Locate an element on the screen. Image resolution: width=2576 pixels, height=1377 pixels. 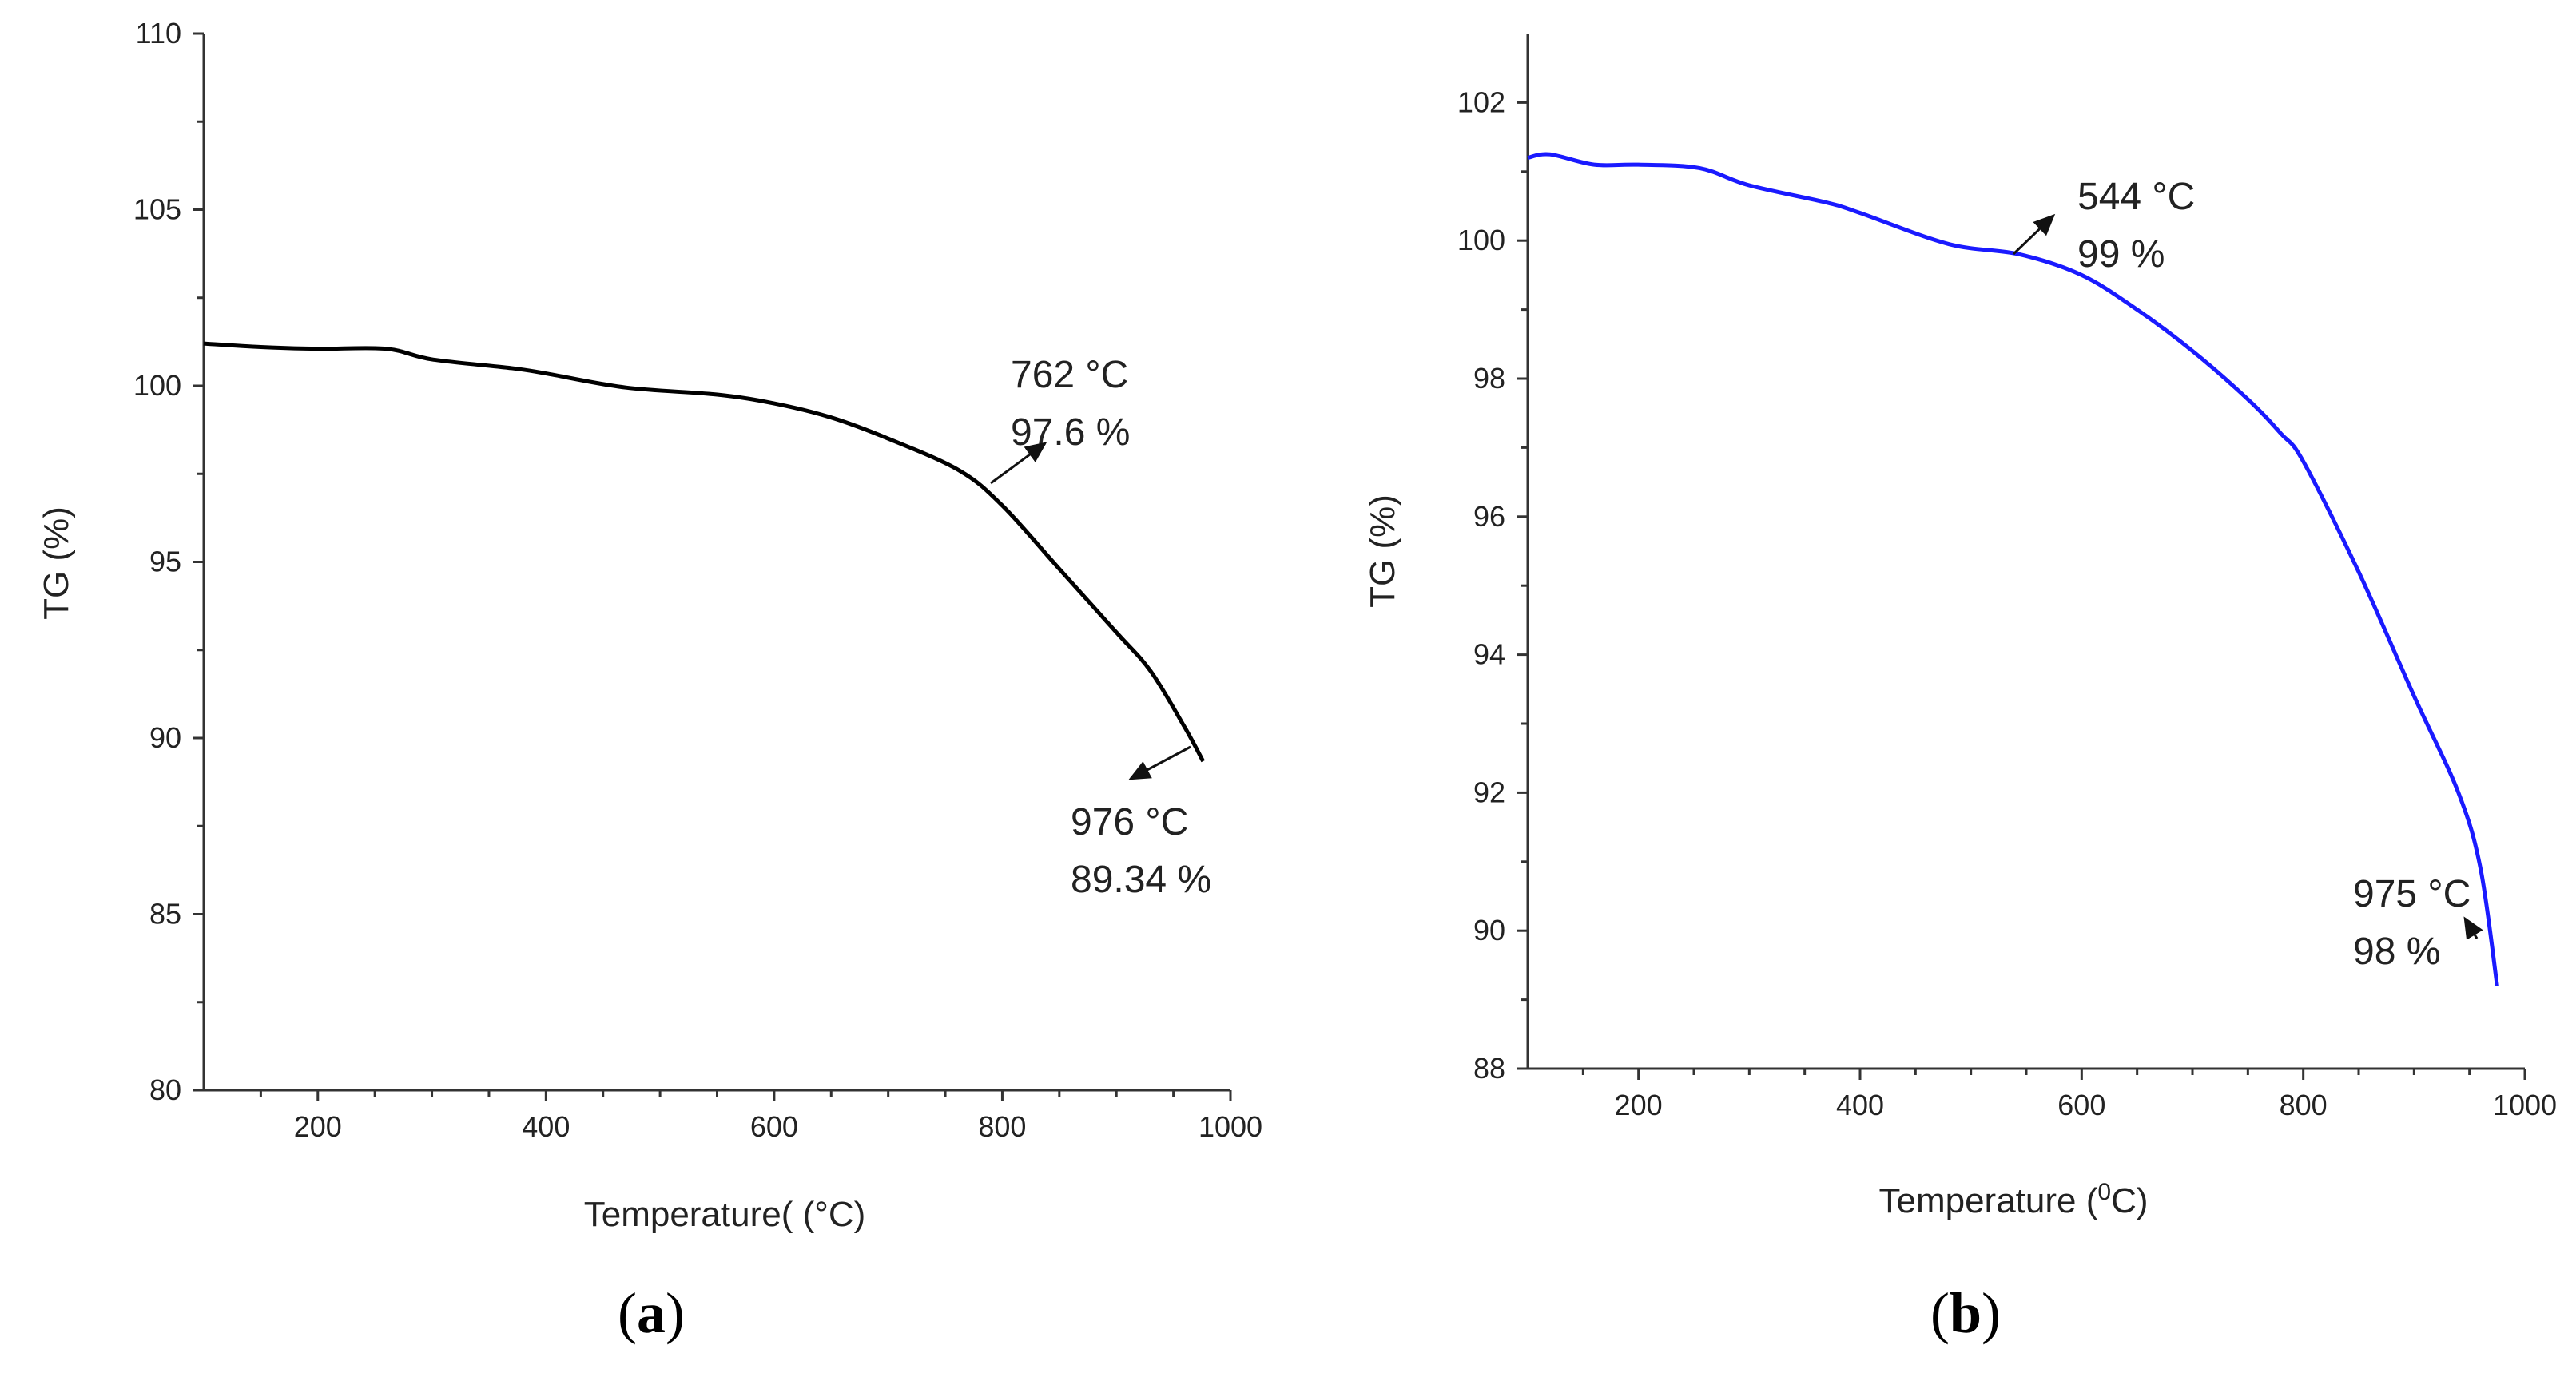
y-tick-label: 94 is located at coordinates (1489, 654).